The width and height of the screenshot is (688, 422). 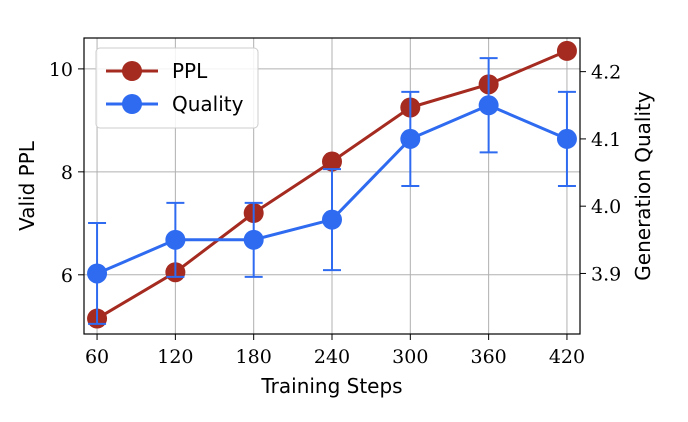 I want to click on x-tick-label: 240, so click(x=332, y=357).